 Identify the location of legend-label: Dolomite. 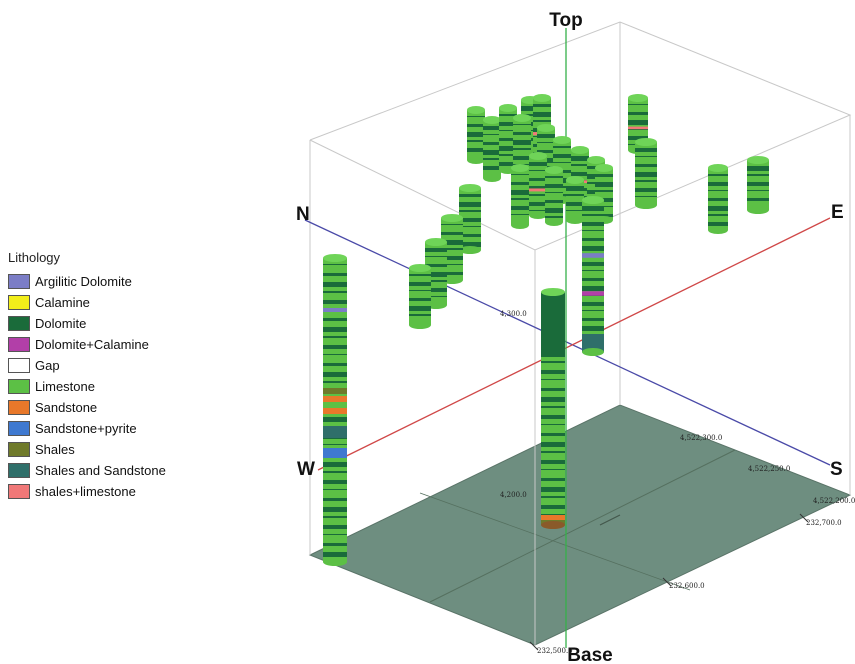
(61, 323).